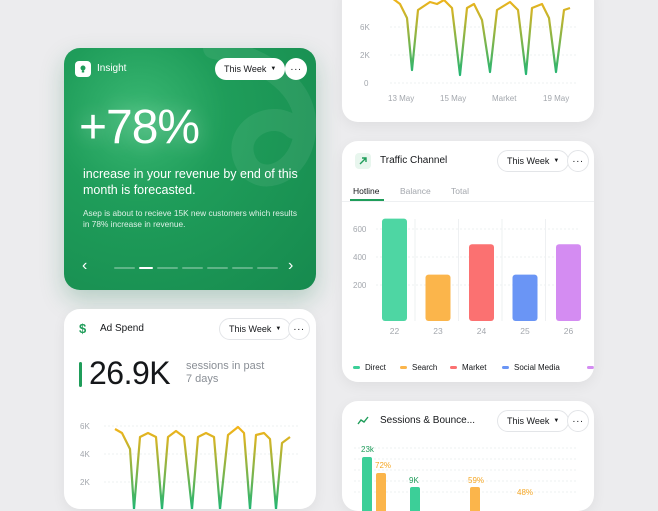 The image size is (658, 511). What do you see at coordinates (225, 372) in the screenshot?
I see `ad-spend-caption: sessions in past 7 days` at bounding box center [225, 372].